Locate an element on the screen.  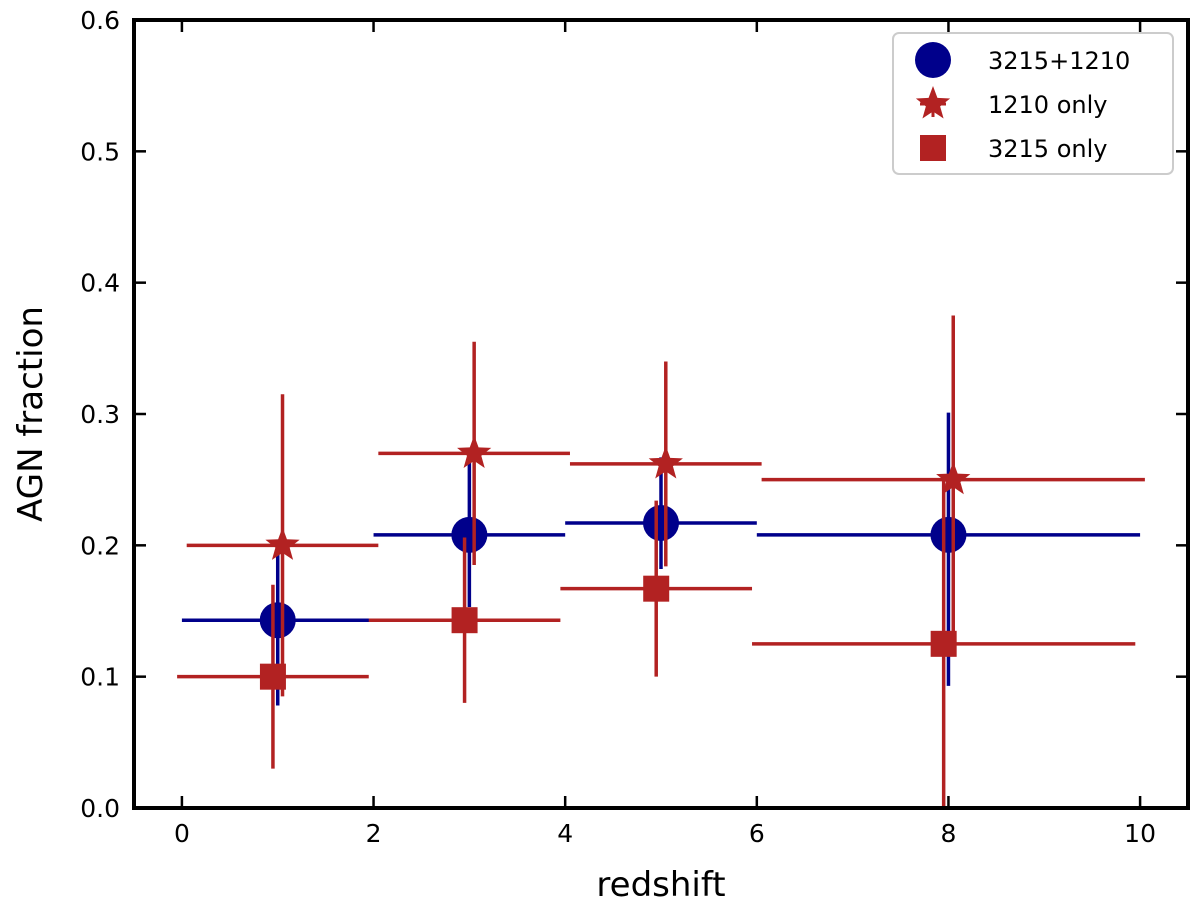
legend-label: 1210 only is located at coordinates (1047, 105).